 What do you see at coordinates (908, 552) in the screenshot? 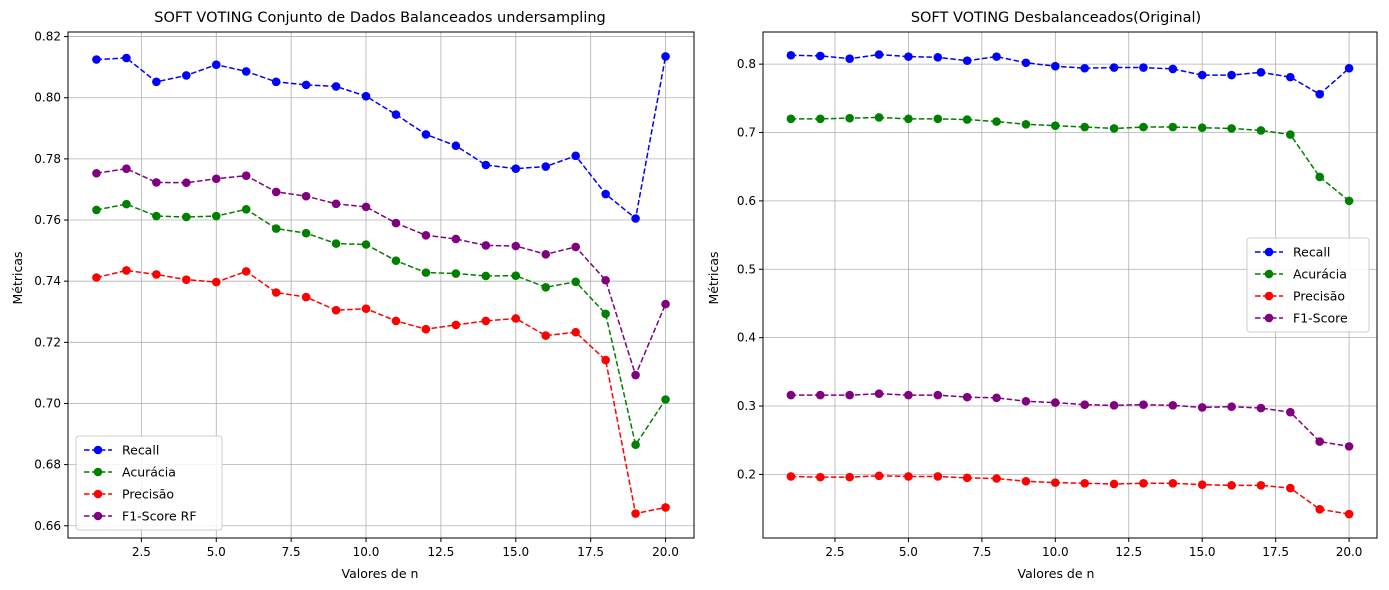
I see `chart-right-xtick-label: 5.0` at bounding box center [908, 552].